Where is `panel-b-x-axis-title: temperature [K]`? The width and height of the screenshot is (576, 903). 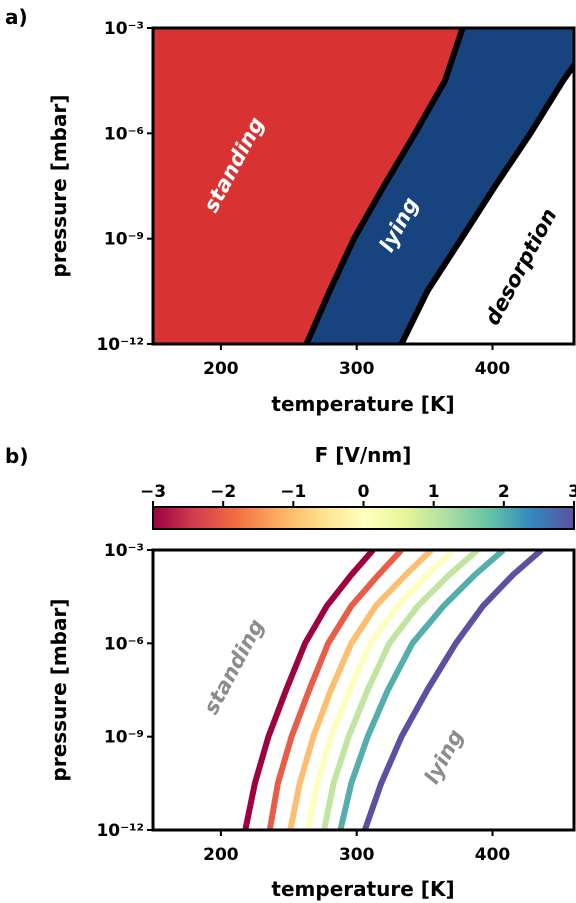 panel-b-x-axis-title: temperature [K] is located at coordinates (362, 889).